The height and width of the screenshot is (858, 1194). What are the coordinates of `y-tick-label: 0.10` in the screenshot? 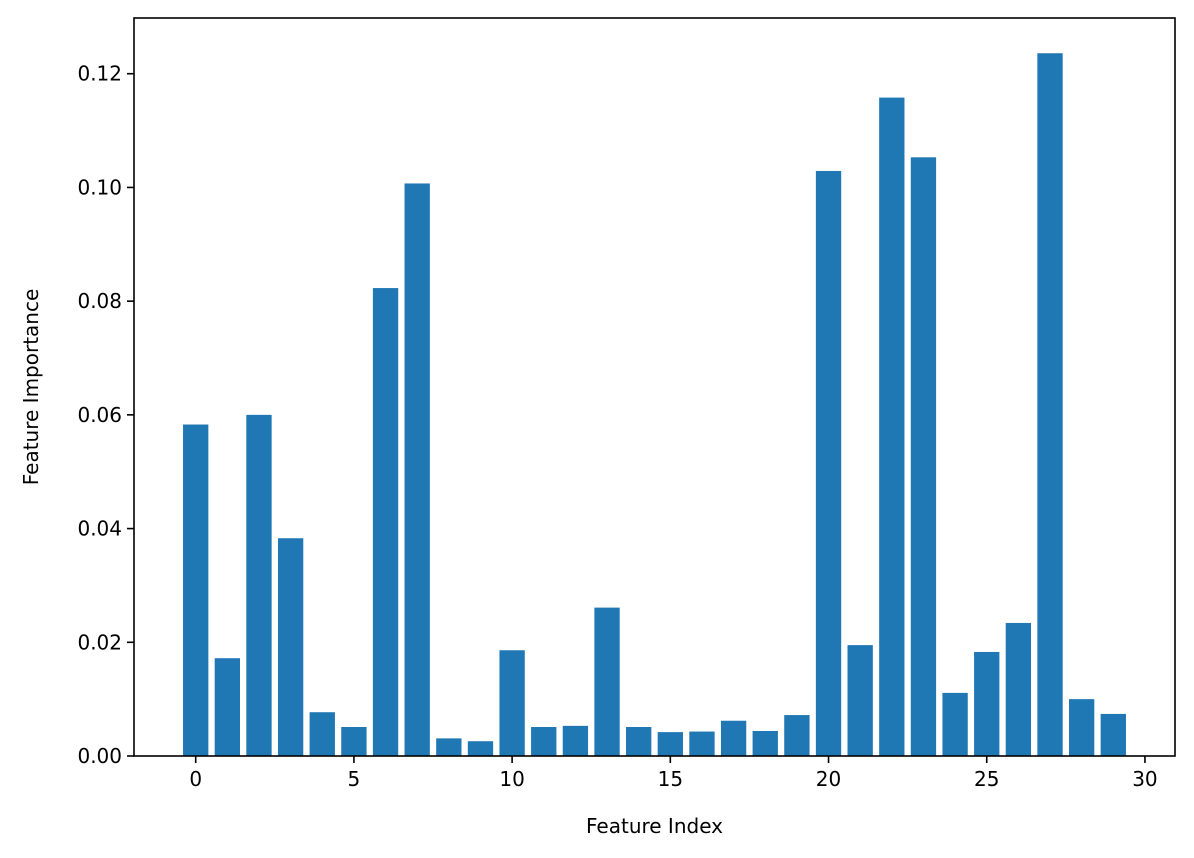 It's located at (99, 187).